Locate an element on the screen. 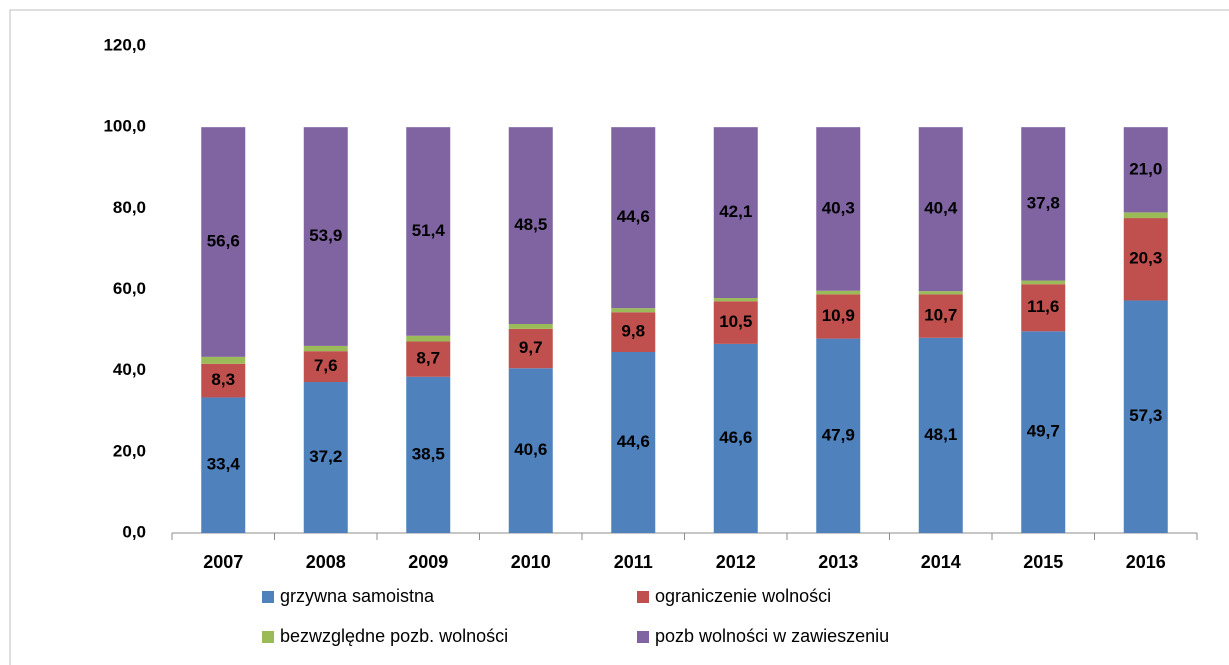 Image resolution: width=1229 pixels, height=665 pixels. data-label: 38,5 is located at coordinates (428, 453).